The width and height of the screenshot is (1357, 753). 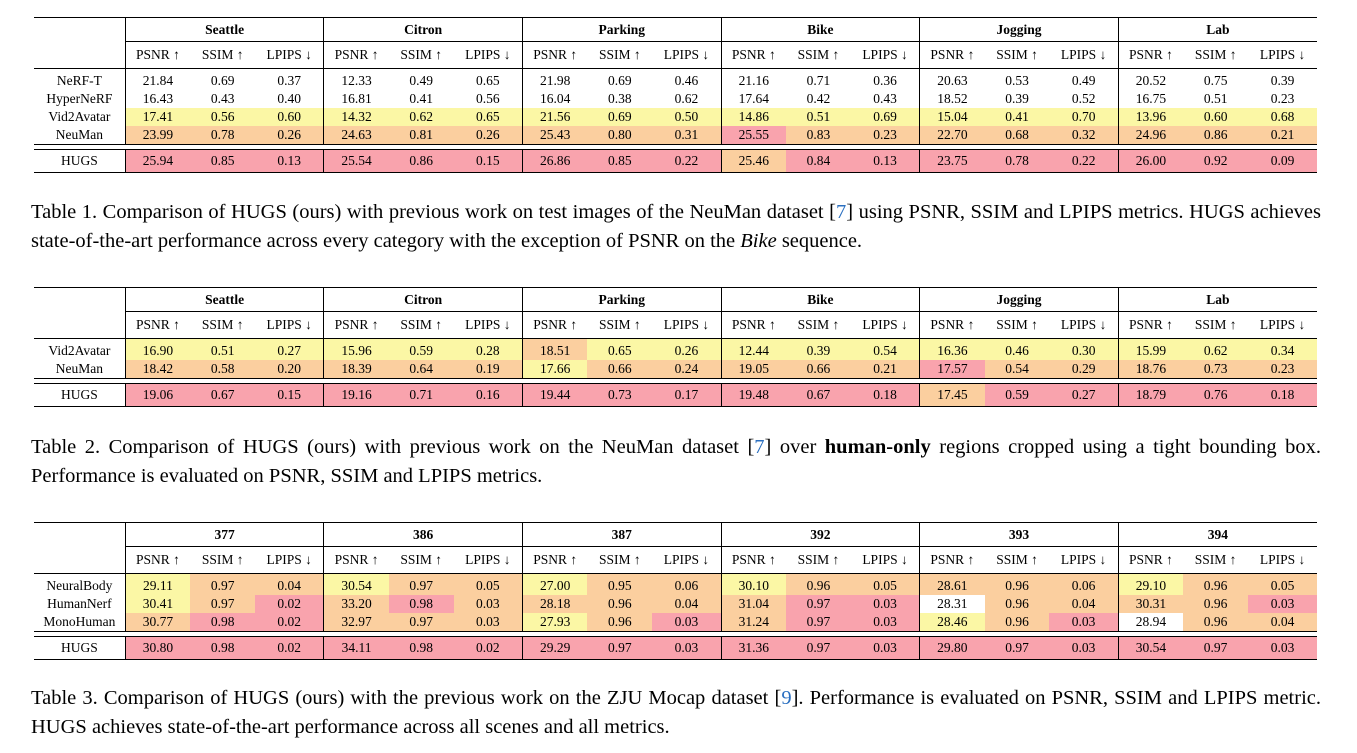 What do you see at coordinates (289, 349) in the screenshot?
I see `value-cell: 0.27` at bounding box center [289, 349].